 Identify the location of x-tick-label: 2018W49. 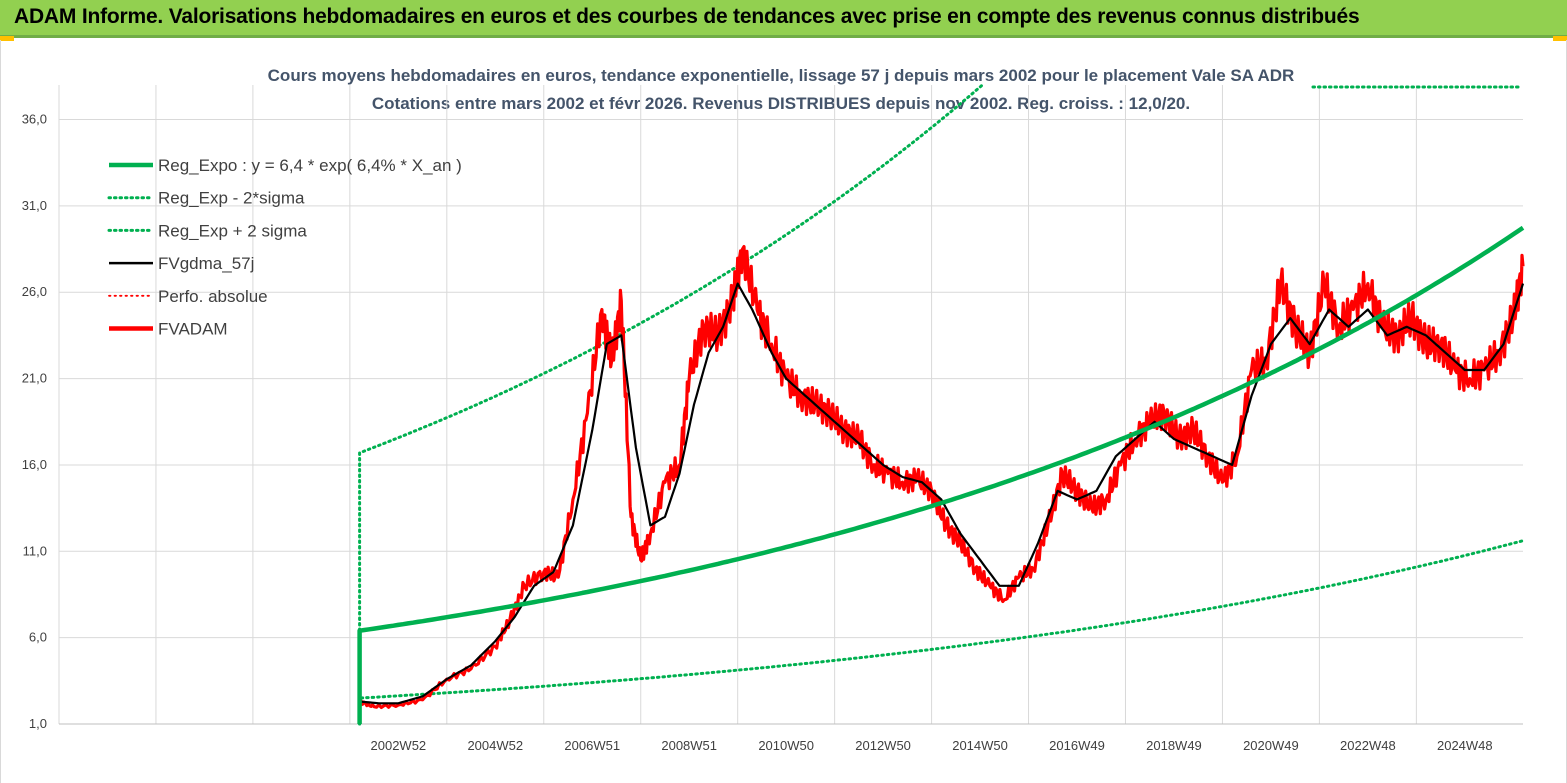
(1174, 745).